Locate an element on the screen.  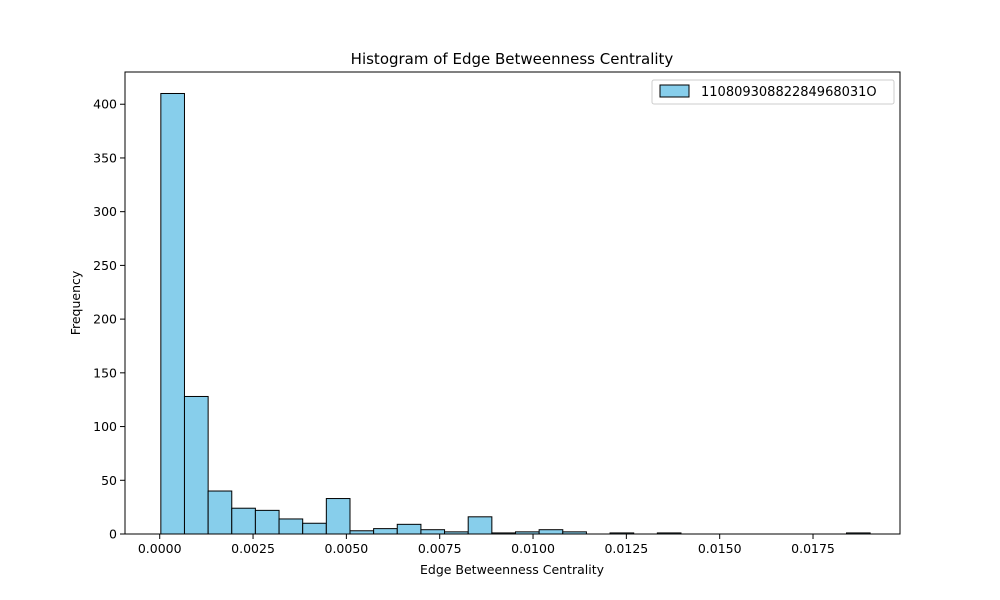
chart-title: Histogram of Edge Betweenness Centrality is located at coordinates (512, 59).